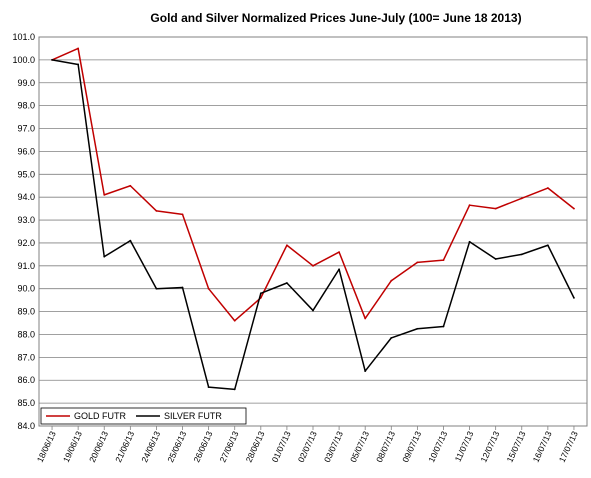  What do you see at coordinates (228, 446) in the screenshot?
I see `x-tick-label: 27/06/13` at bounding box center [228, 446].